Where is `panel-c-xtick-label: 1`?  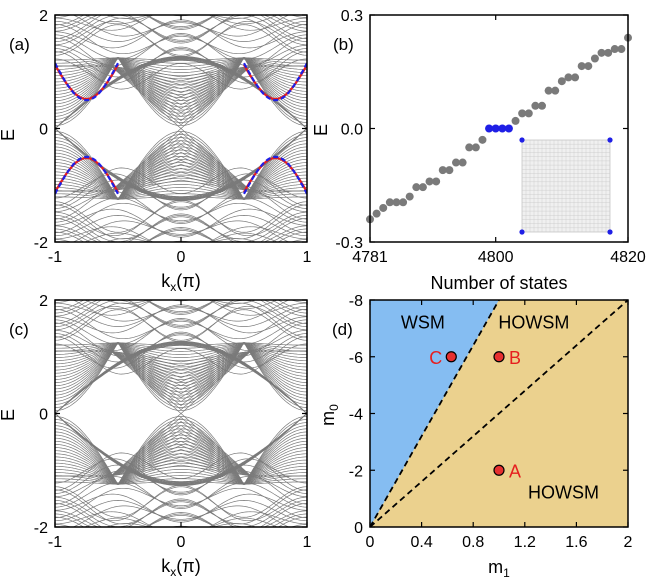
panel-c-xtick-label: 1 is located at coordinates (307, 542).